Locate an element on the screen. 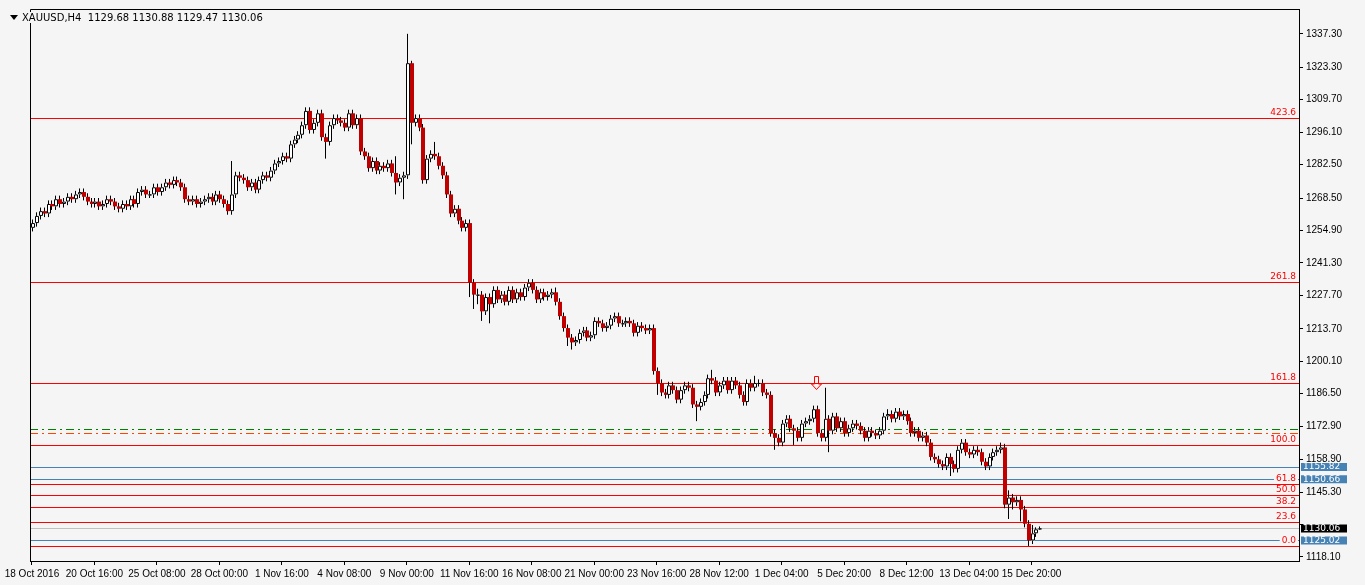  x-tick-label: 9 Nov 00:00 is located at coordinates (407, 573).